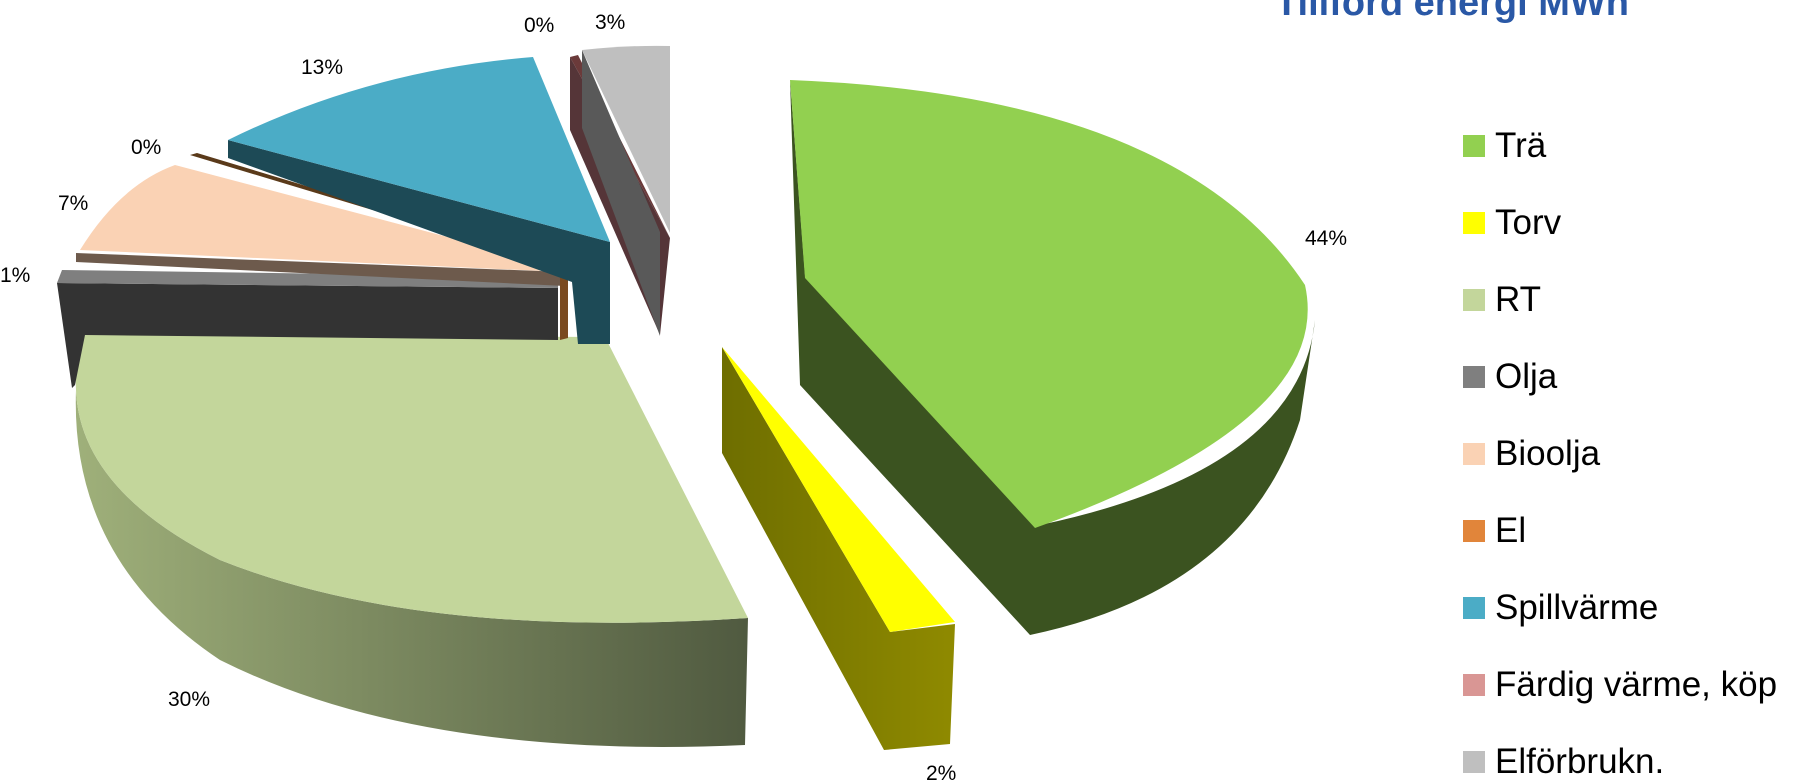  I want to click on slice-bioolja-side, so click(320, 269).